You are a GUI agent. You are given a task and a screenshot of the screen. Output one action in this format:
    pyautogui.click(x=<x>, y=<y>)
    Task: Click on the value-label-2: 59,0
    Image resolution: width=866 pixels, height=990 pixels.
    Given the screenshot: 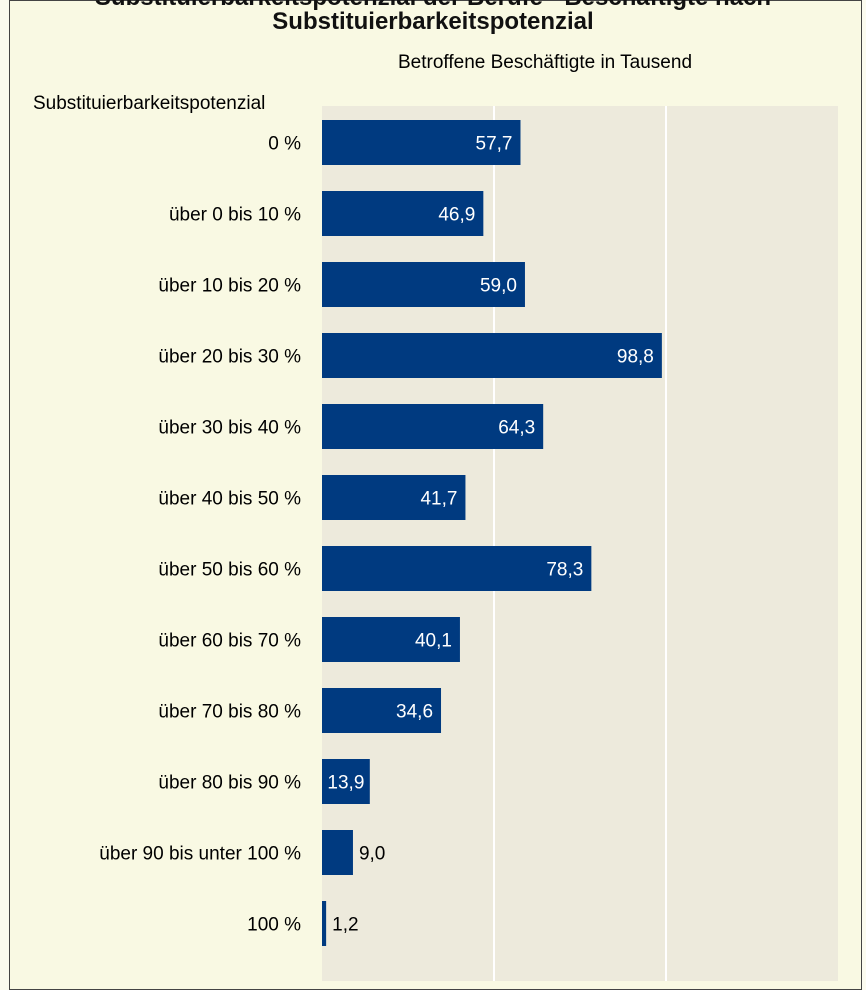 What is the action you would take?
    pyautogui.click(x=498, y=286)
    